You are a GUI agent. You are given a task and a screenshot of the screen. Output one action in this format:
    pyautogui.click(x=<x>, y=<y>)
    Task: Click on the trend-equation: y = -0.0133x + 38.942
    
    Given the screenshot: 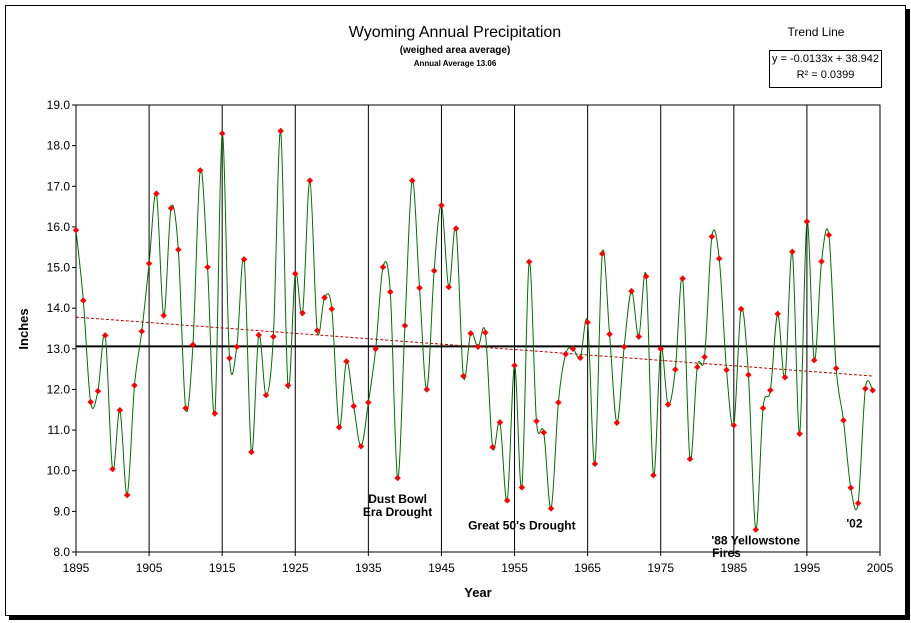 What is the action you would take?
    pyautogui.click(x=825, y=59)
    